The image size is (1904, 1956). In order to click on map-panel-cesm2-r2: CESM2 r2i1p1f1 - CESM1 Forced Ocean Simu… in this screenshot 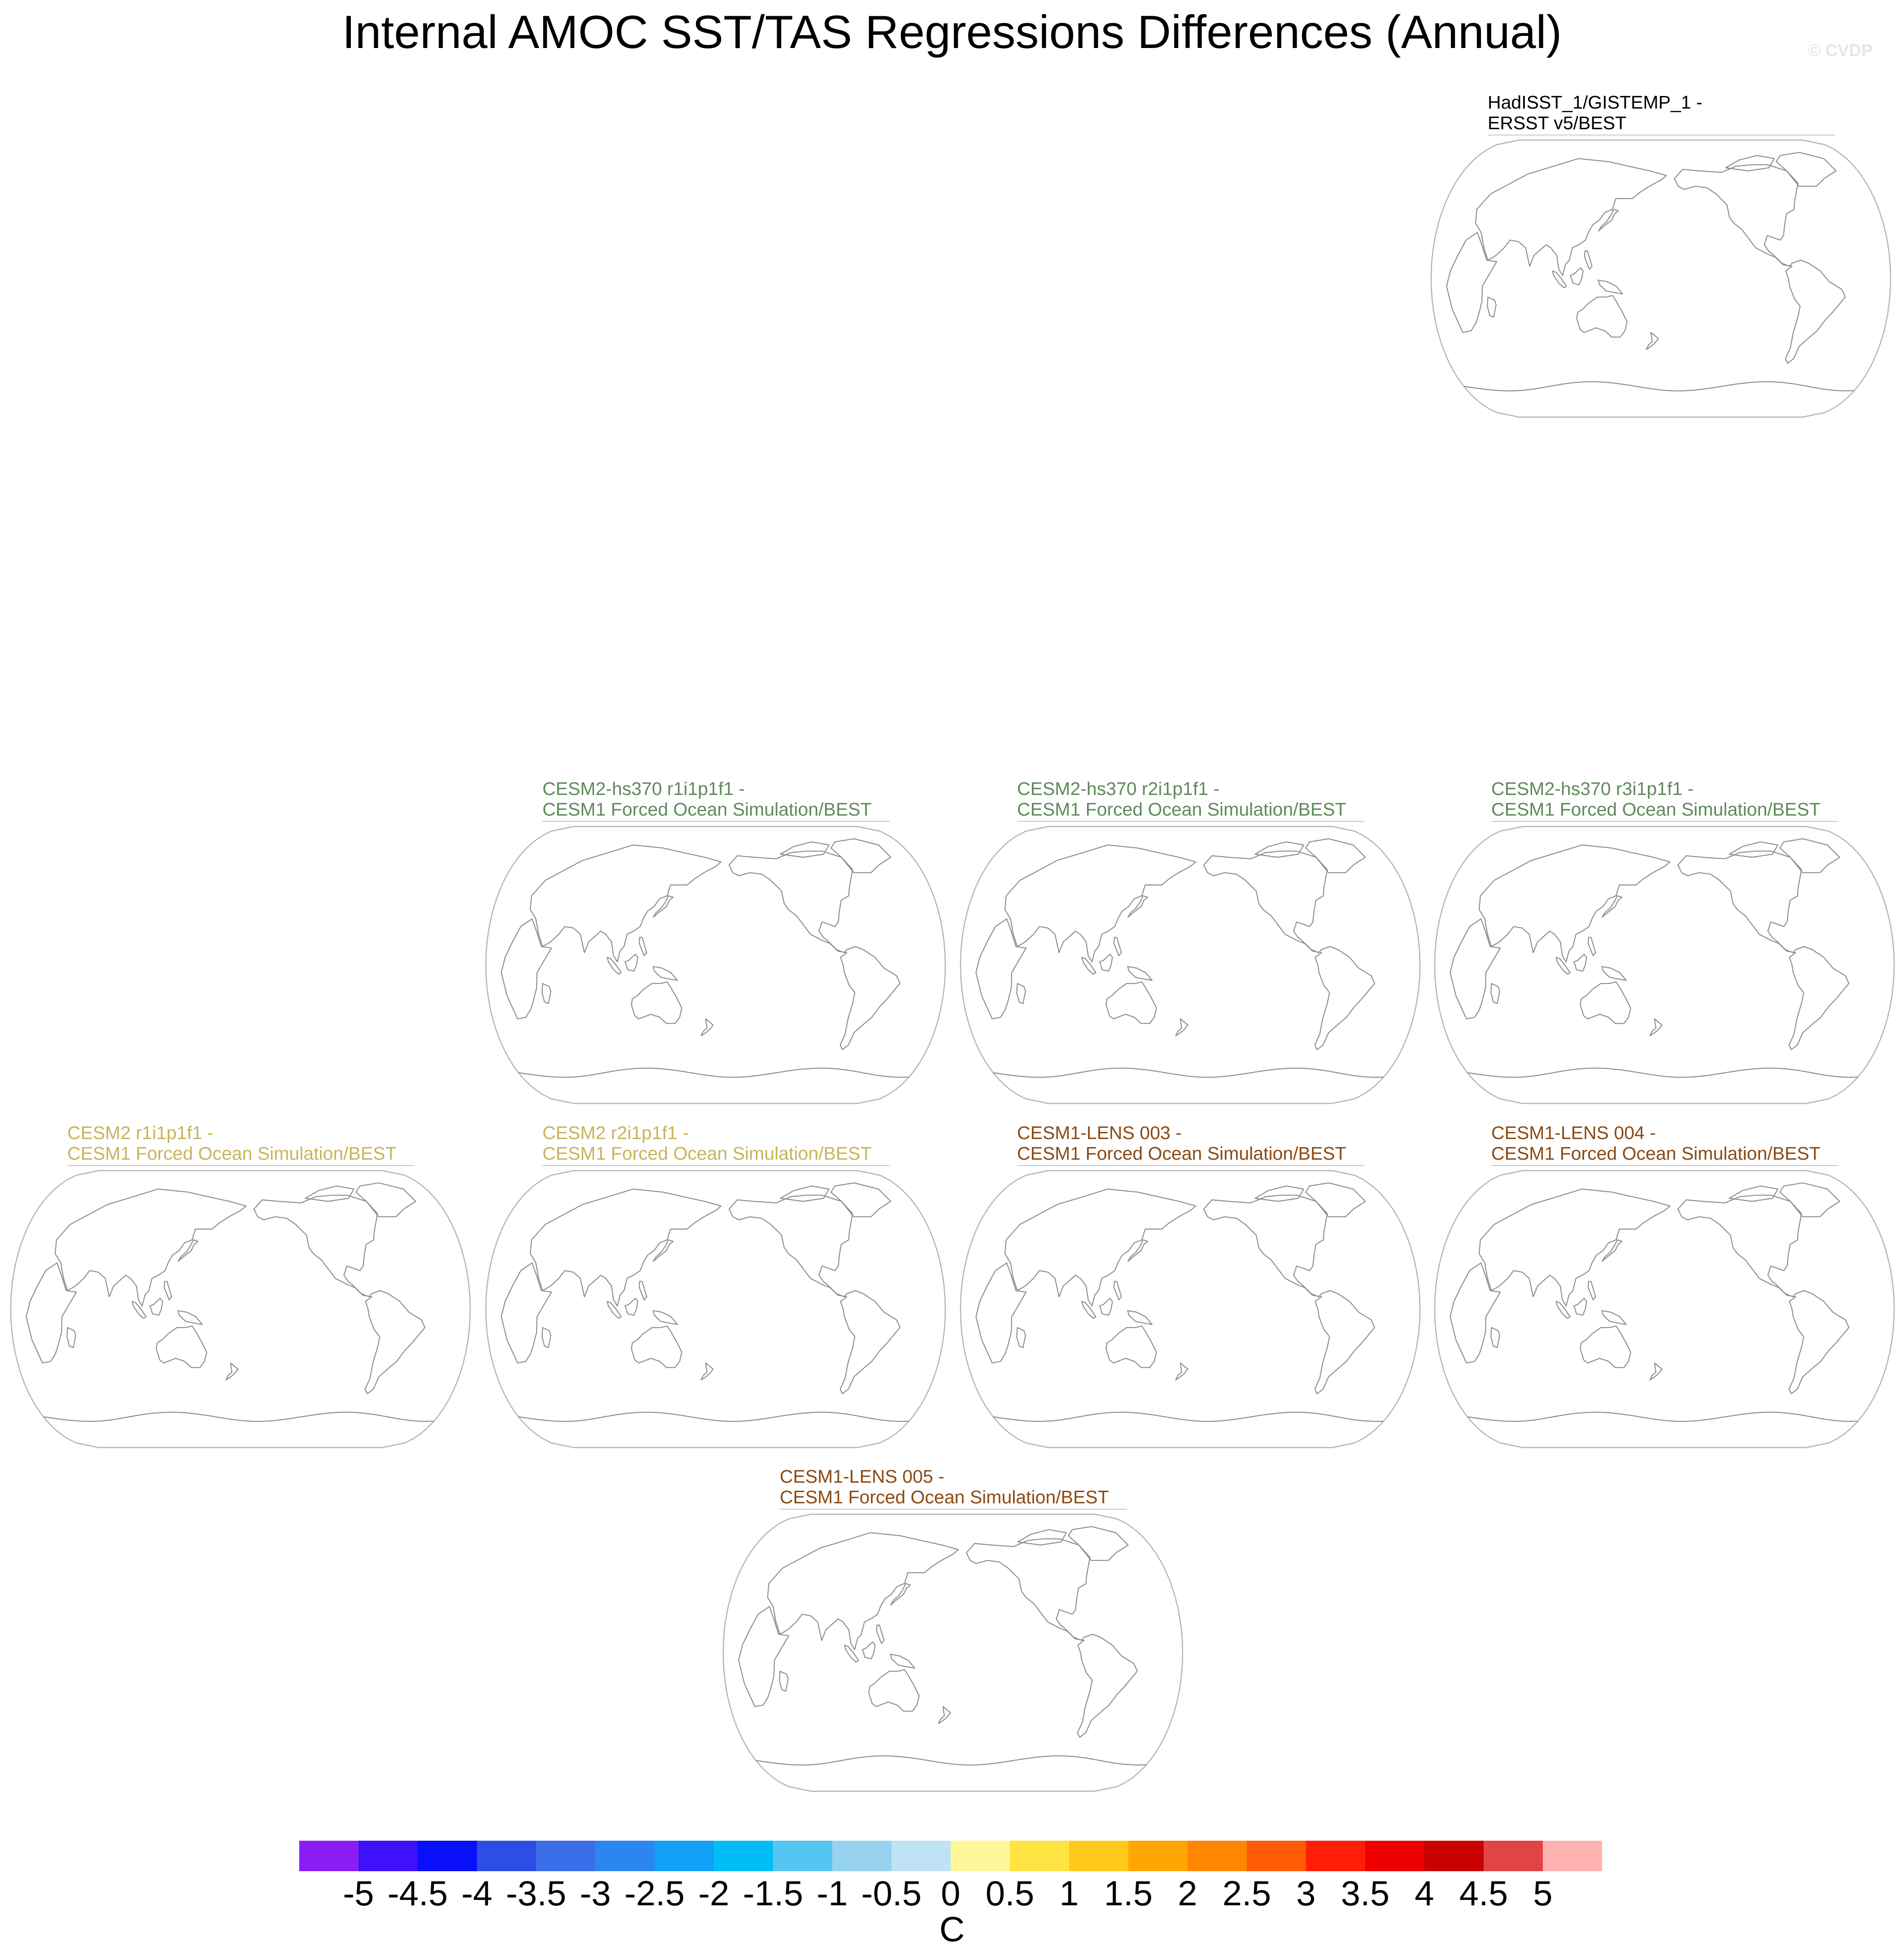, I will do `click(715, 1319)`.